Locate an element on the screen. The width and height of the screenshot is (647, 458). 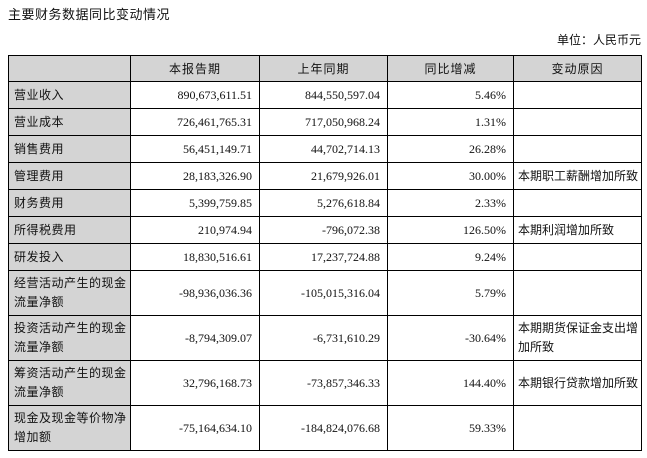
current-period-value: 18,830,516.61 is located at coordinates (195, 257).